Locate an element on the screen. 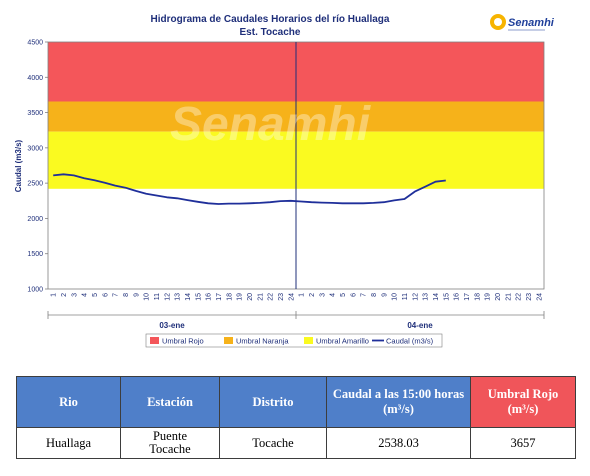  header-umbral-unit: (m³/s) is located at coordinates (523, 409).